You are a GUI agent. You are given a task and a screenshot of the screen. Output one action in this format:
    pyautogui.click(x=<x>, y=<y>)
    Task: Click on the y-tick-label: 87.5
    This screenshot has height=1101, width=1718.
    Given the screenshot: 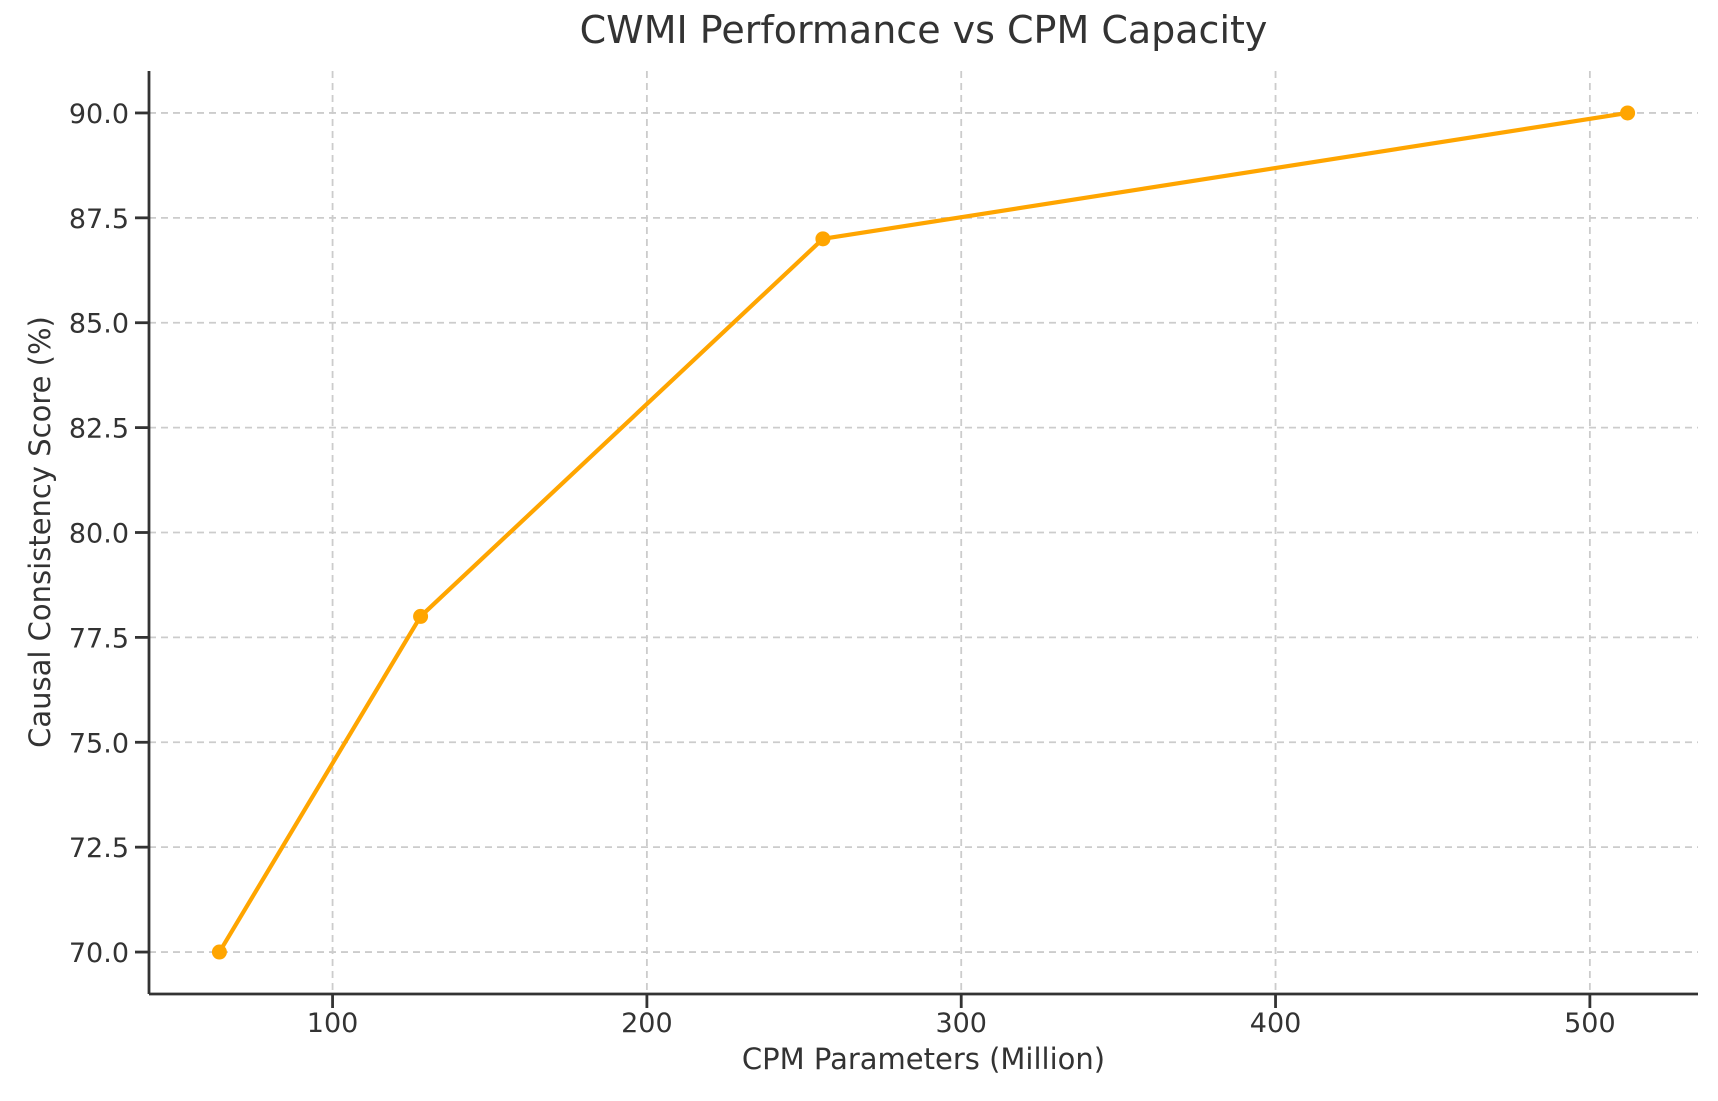 What is the action you would take?
    pyautogui.click(x=99, y=219)
    